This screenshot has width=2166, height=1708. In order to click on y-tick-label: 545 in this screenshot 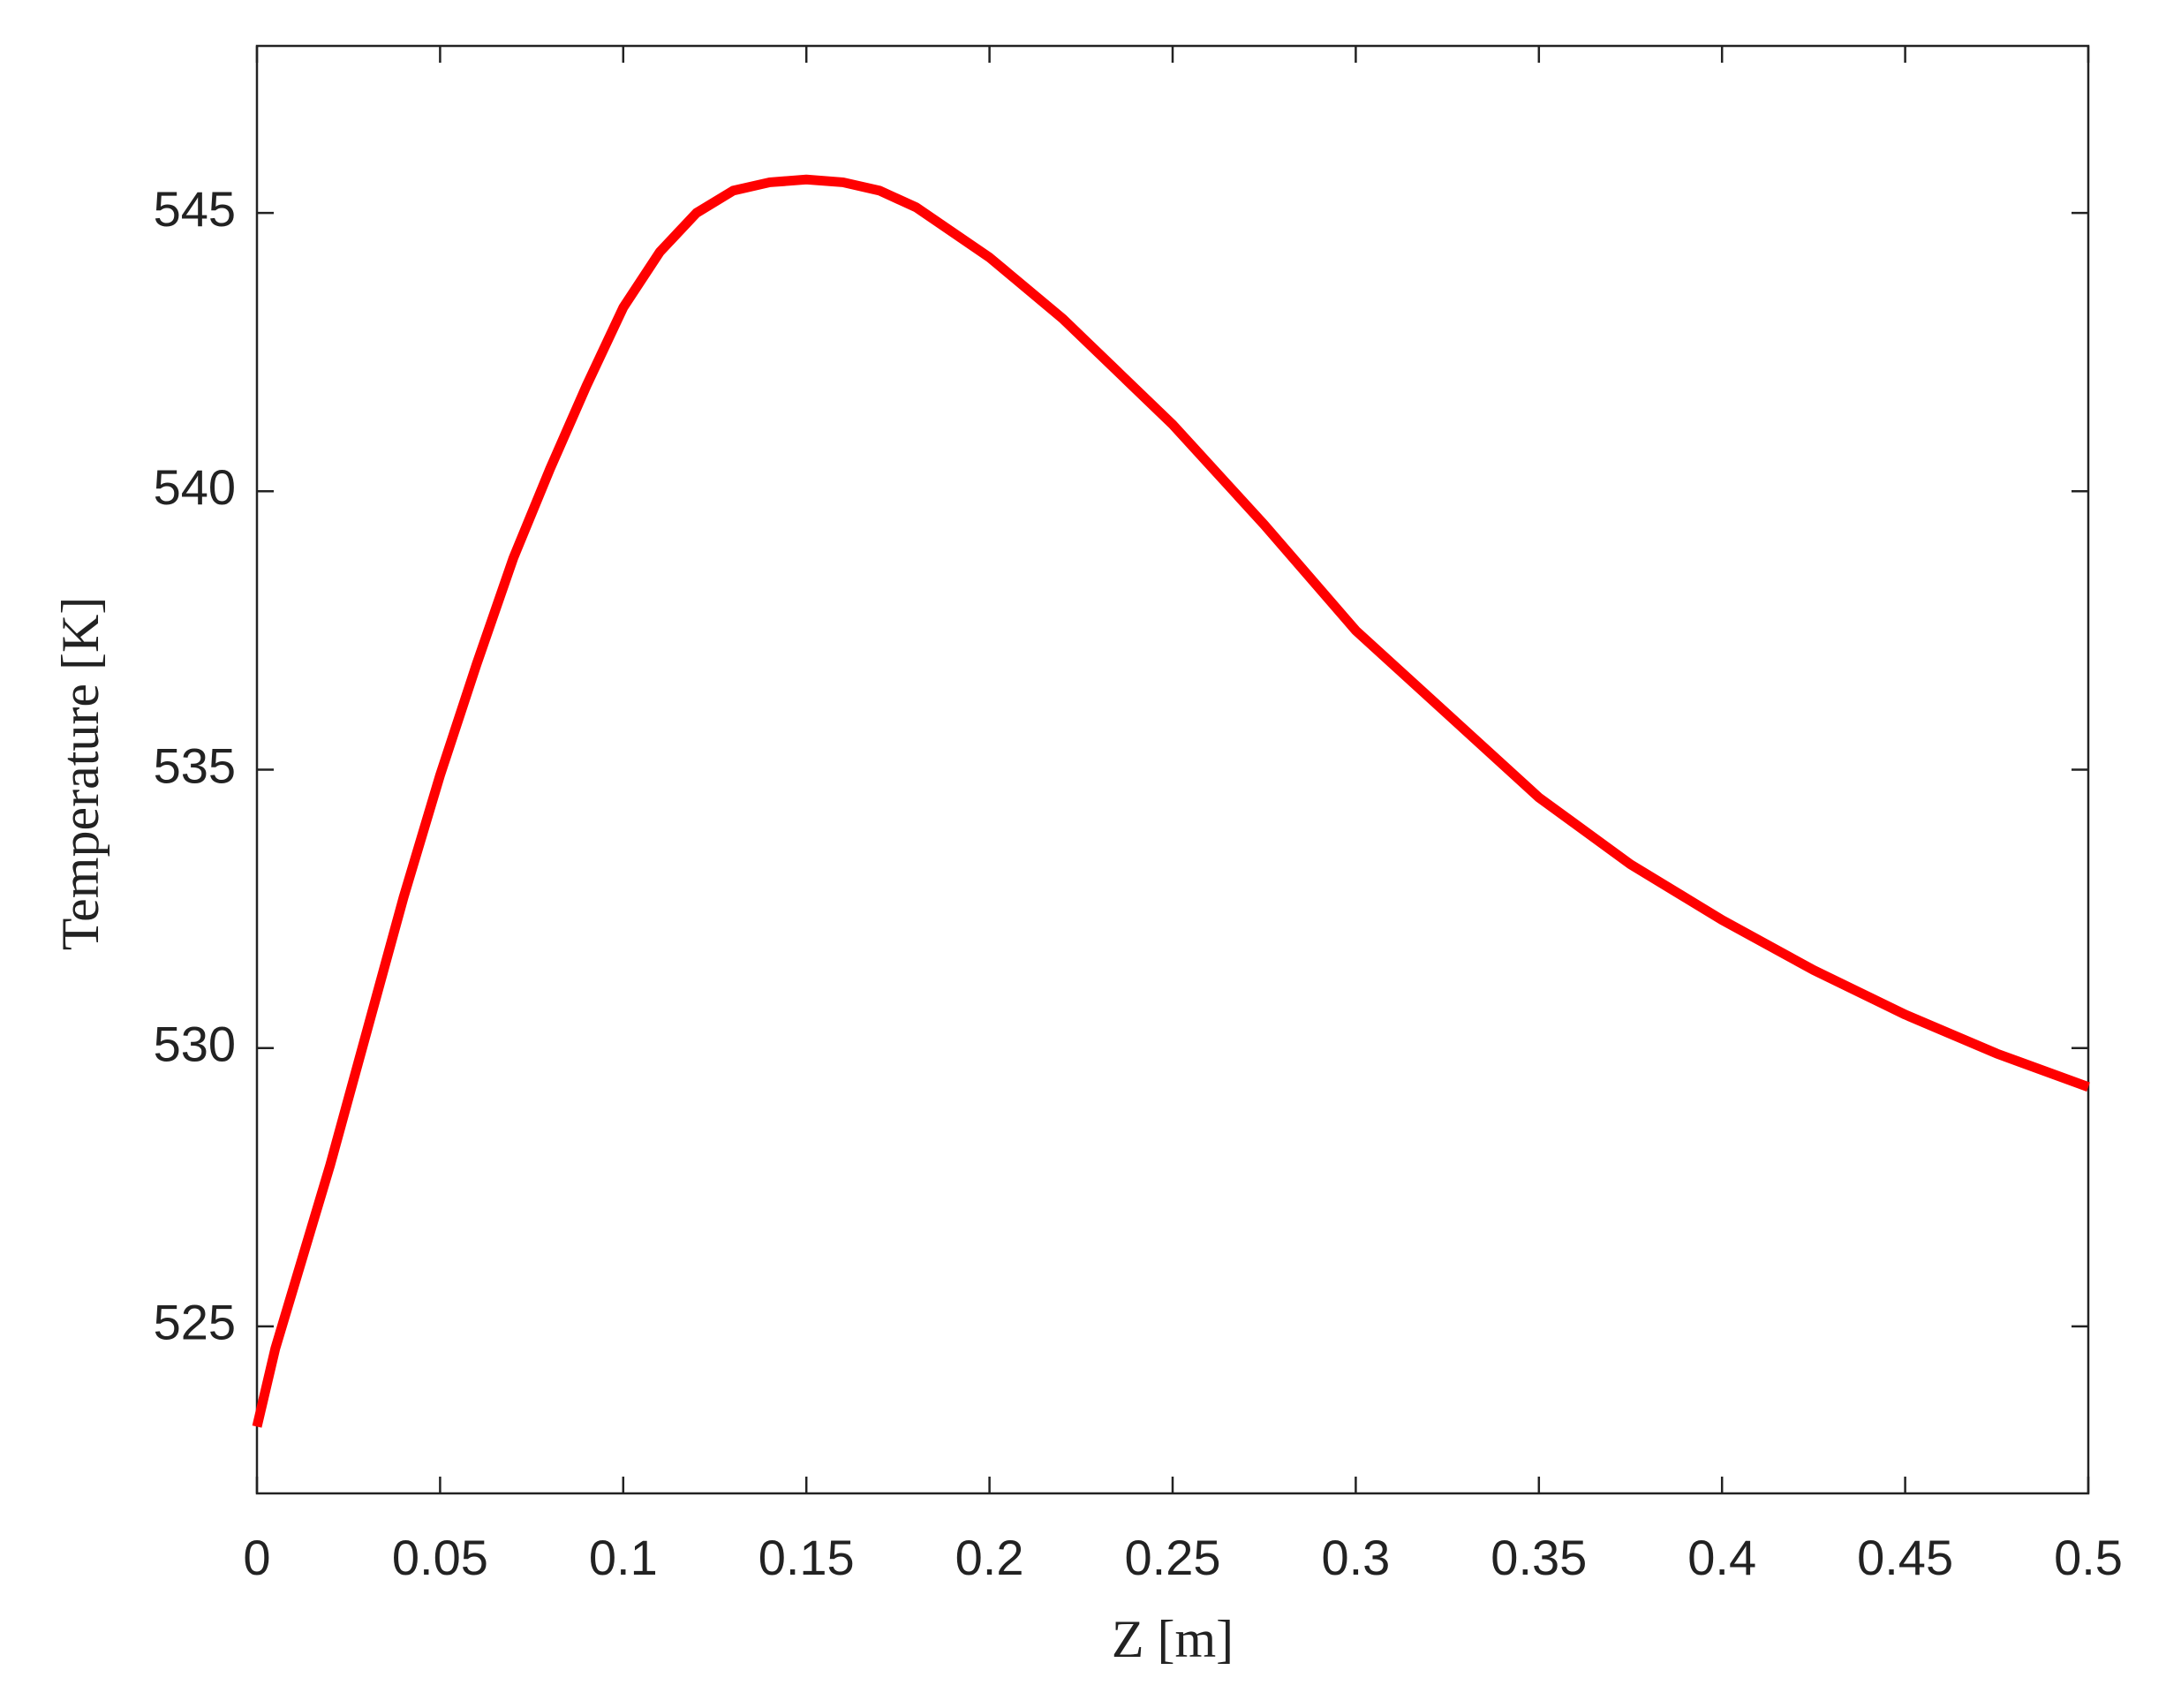, I will do `click(195, 209)`.